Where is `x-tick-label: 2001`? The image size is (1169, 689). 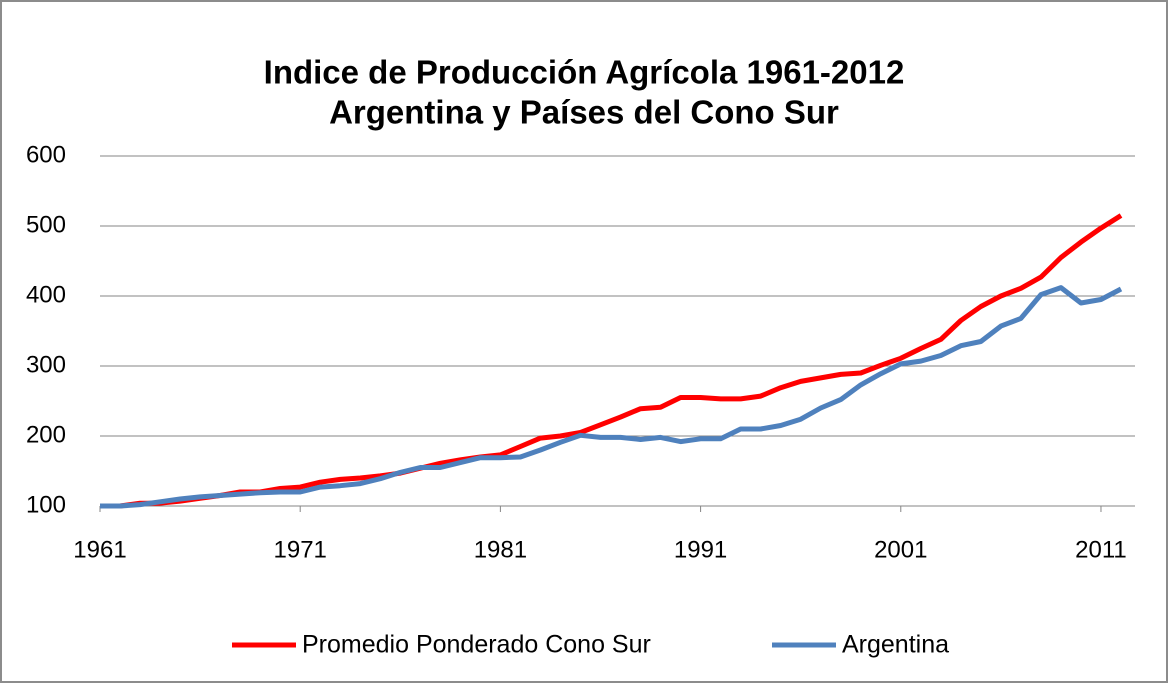 x-tick-label: 2001 is located at coordinates (900, 549).